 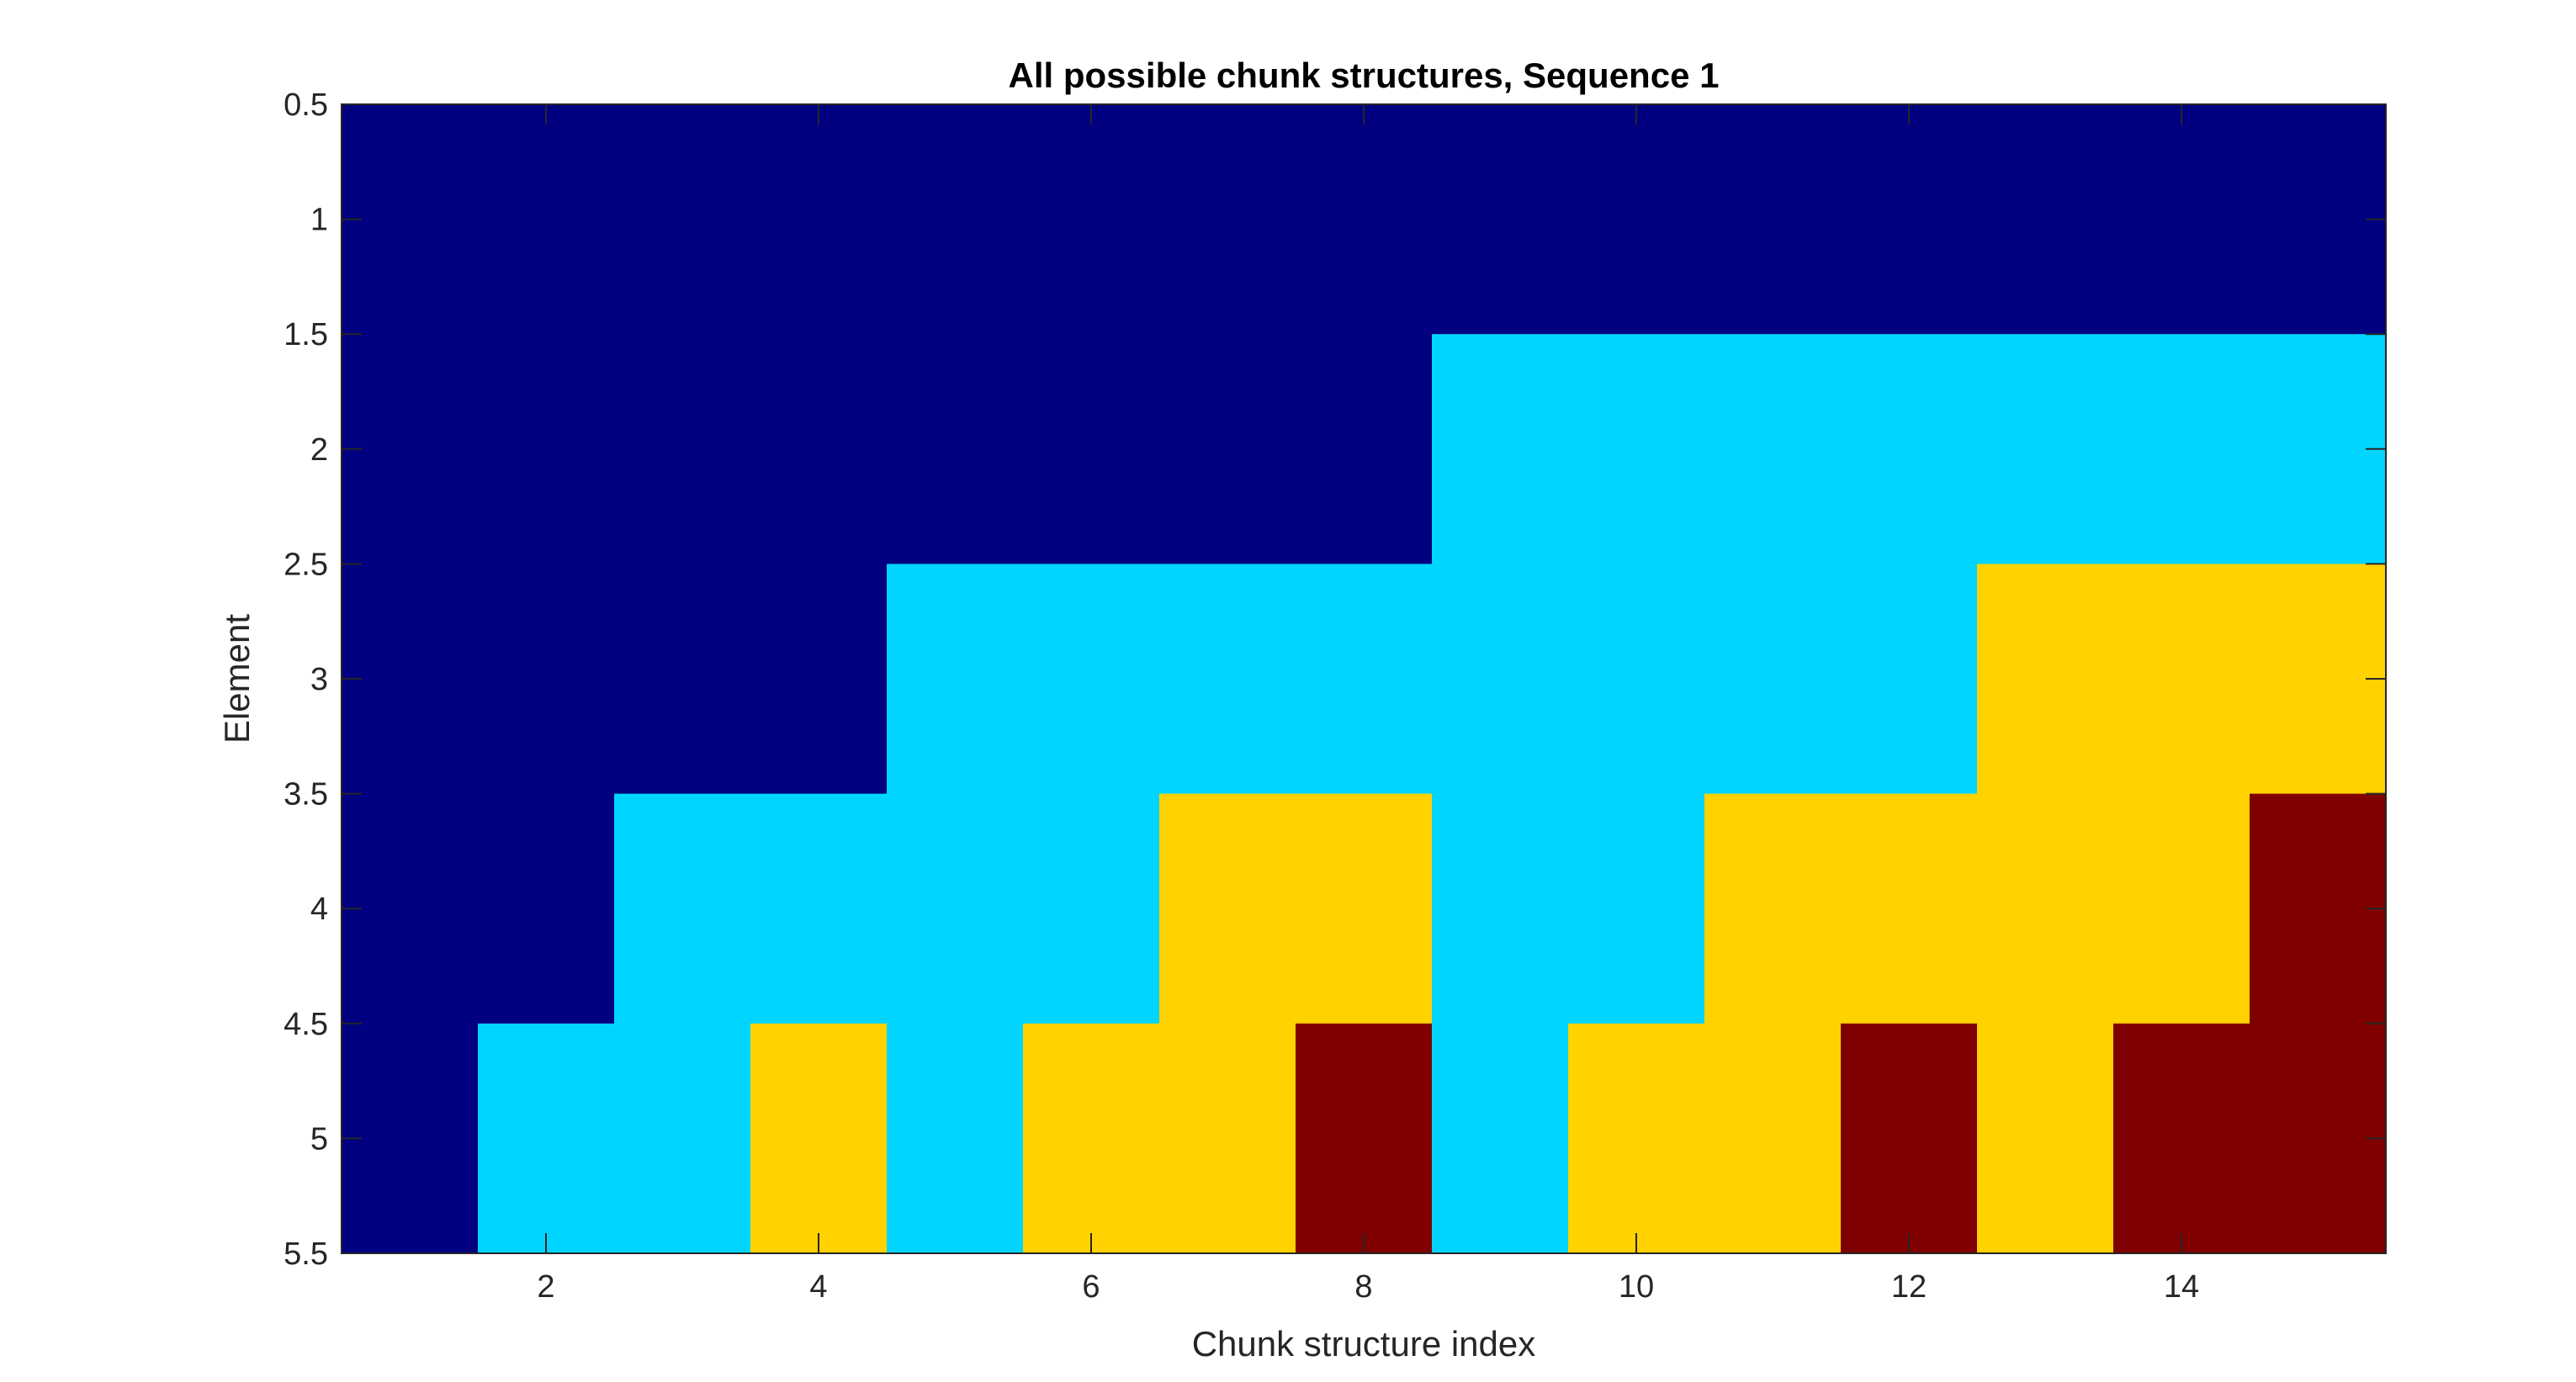 What do you see at coordinates (2181, 1287) in the screenshot?
I see `x-tick-label: 14` at bounding box center [2181, 1287].